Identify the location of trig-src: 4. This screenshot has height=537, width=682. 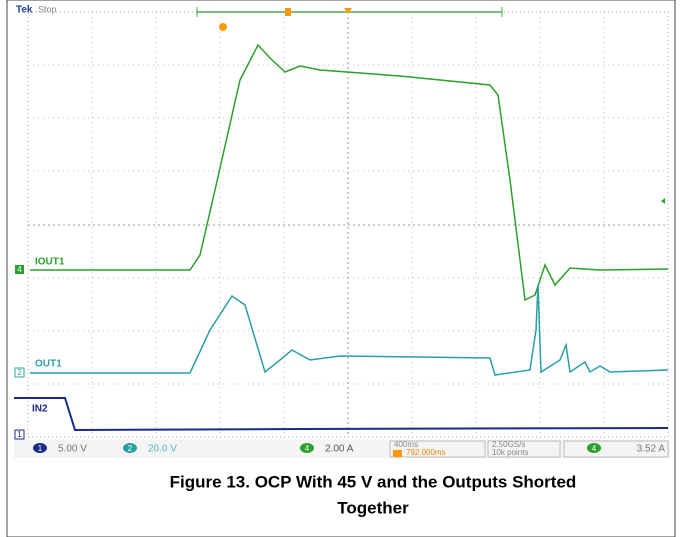
(594, 448).